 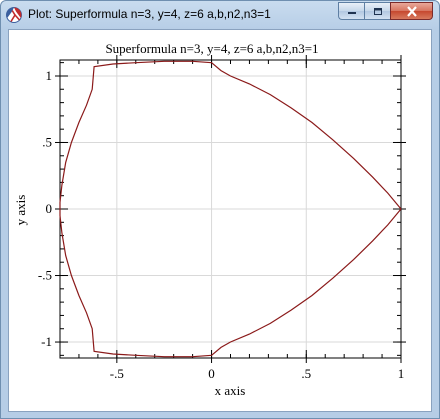 I want to click on x-tick-label: 0, so click(x=211, y=373).